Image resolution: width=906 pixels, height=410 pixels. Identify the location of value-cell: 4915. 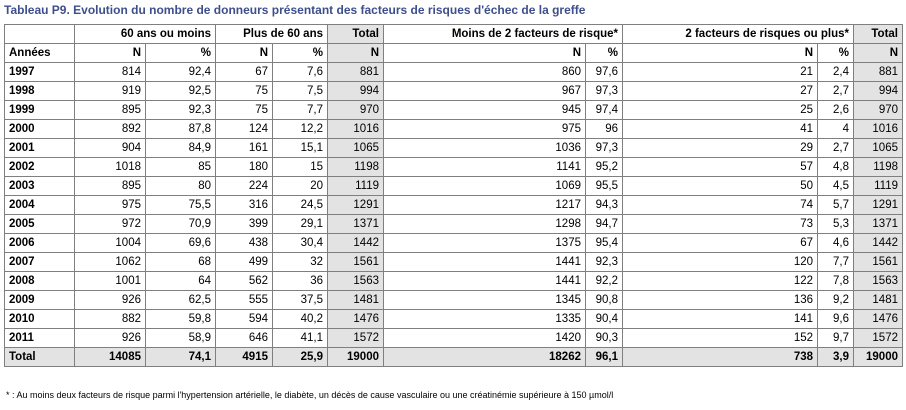
(244, 357).